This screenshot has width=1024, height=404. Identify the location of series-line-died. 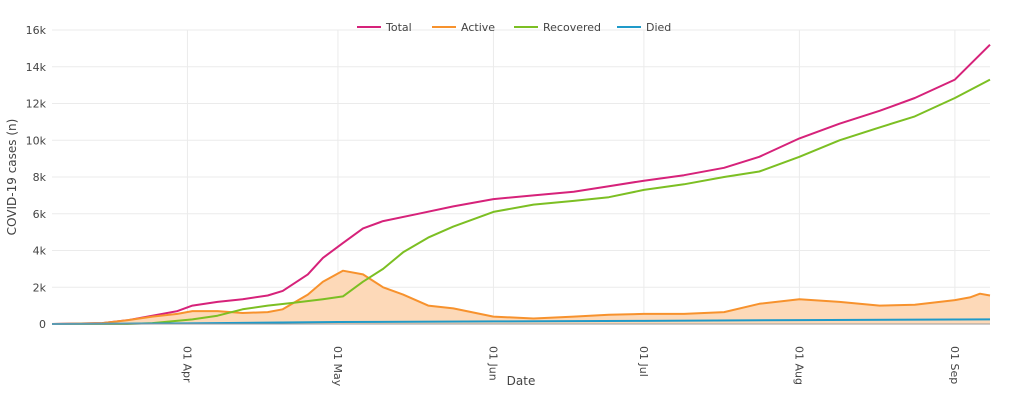
(521, 321).